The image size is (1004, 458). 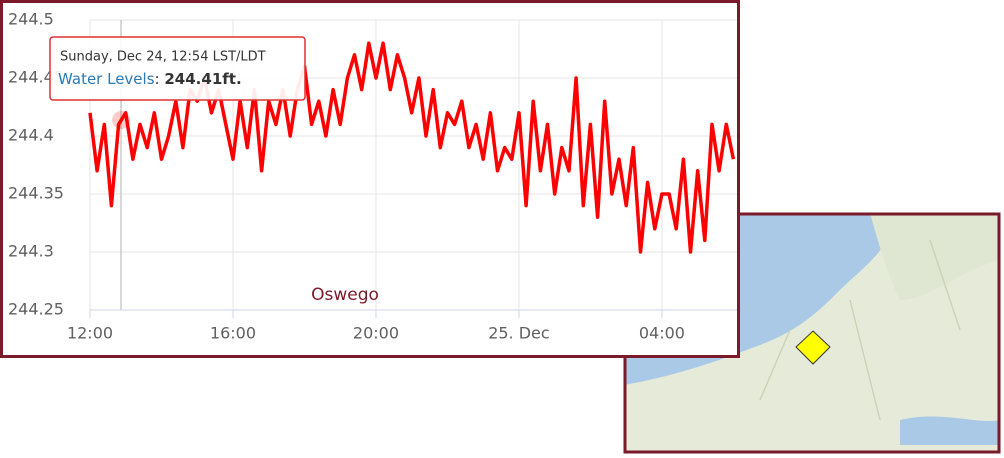 What do you see at coordinates (163, 57) in the screenshot?
I see `tooltip-title: Sunday, Dec 24, 12:54 LST/LDT` at bounding box center [163, 57].